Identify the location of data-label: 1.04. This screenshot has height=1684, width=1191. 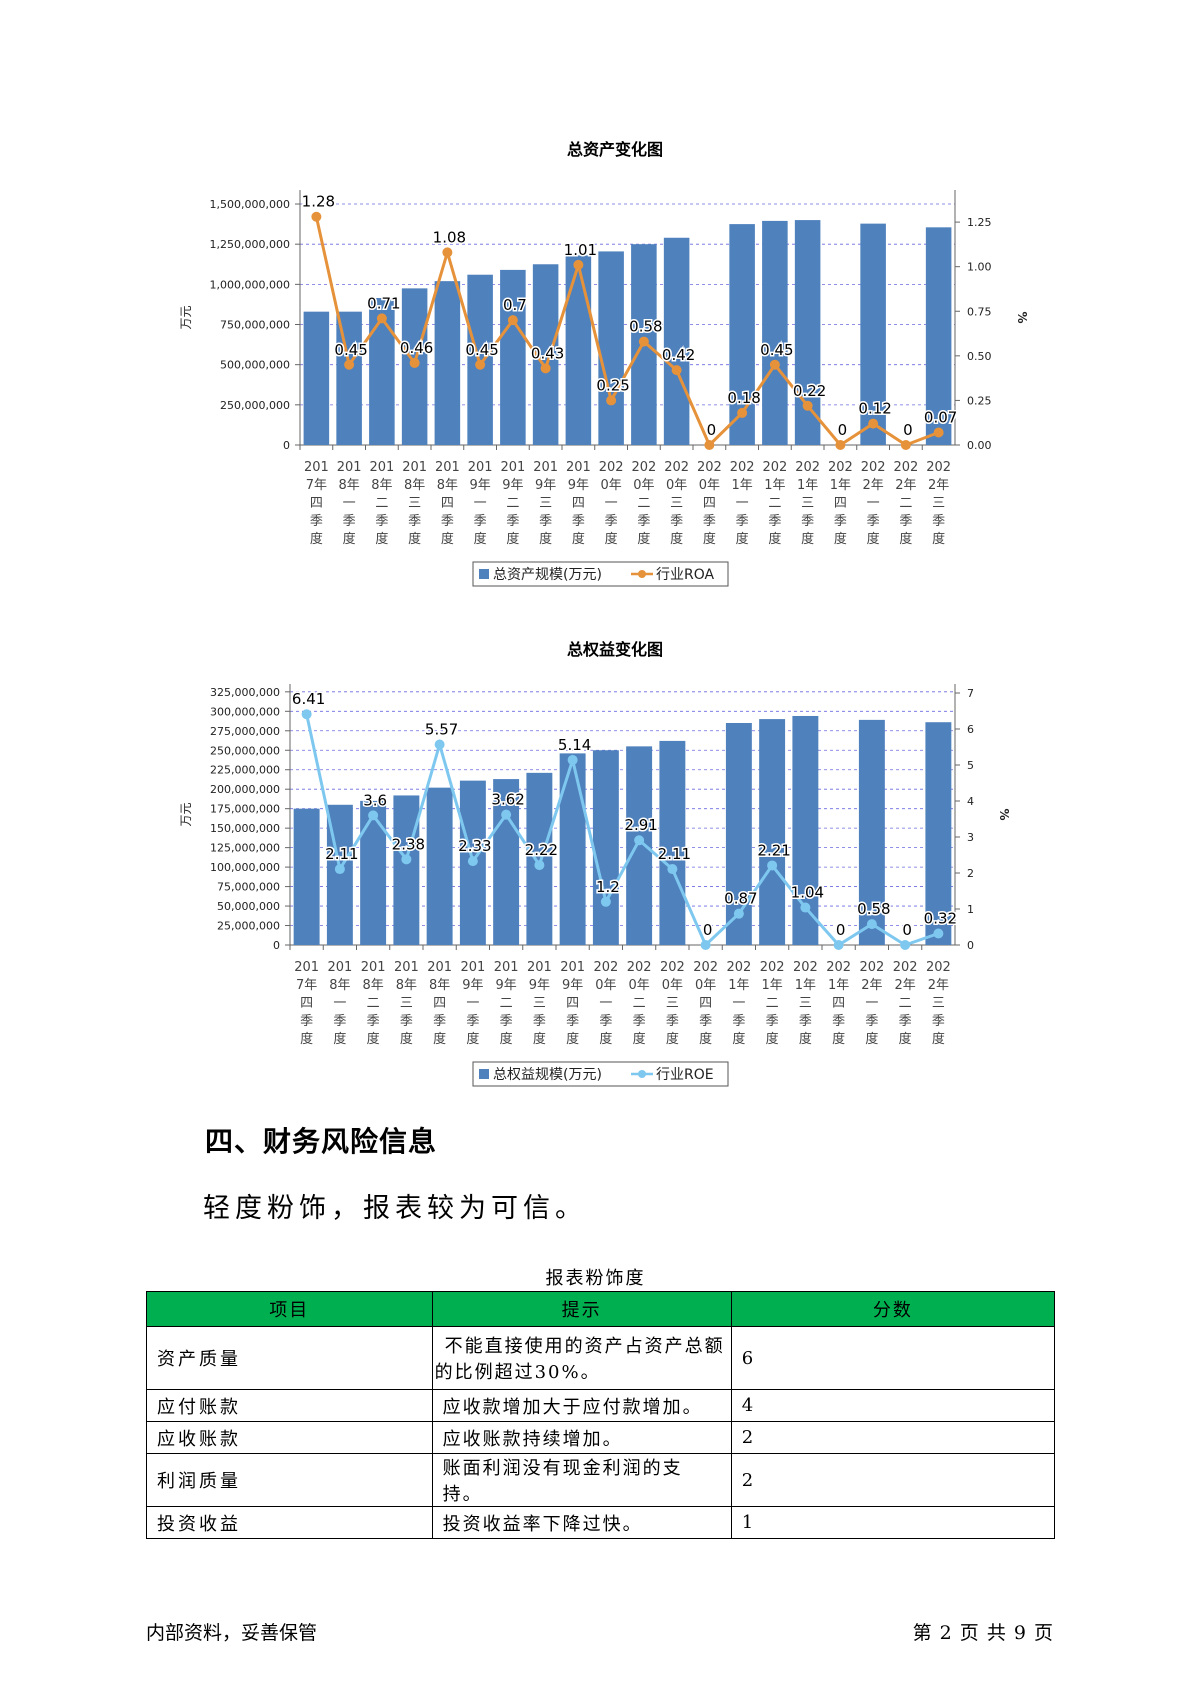
(807, 893).